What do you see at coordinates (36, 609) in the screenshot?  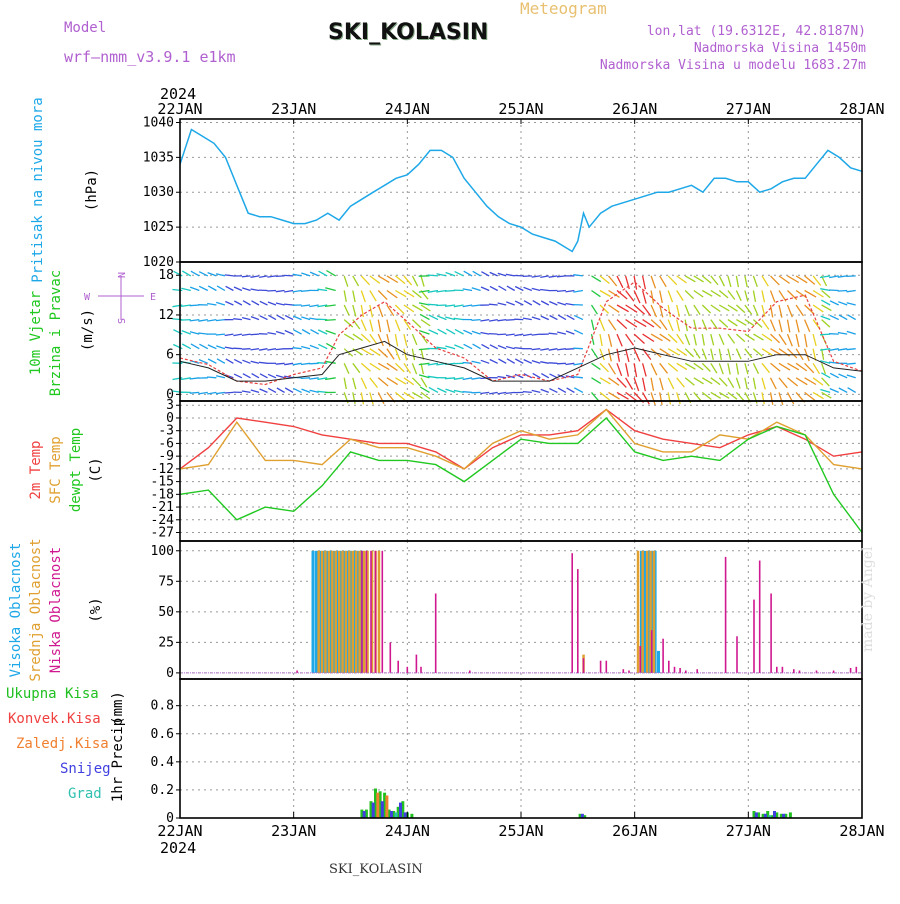 I see `cloud-ylabel-mid: Srednja Oblacnost` at bounding box center [36, 609].